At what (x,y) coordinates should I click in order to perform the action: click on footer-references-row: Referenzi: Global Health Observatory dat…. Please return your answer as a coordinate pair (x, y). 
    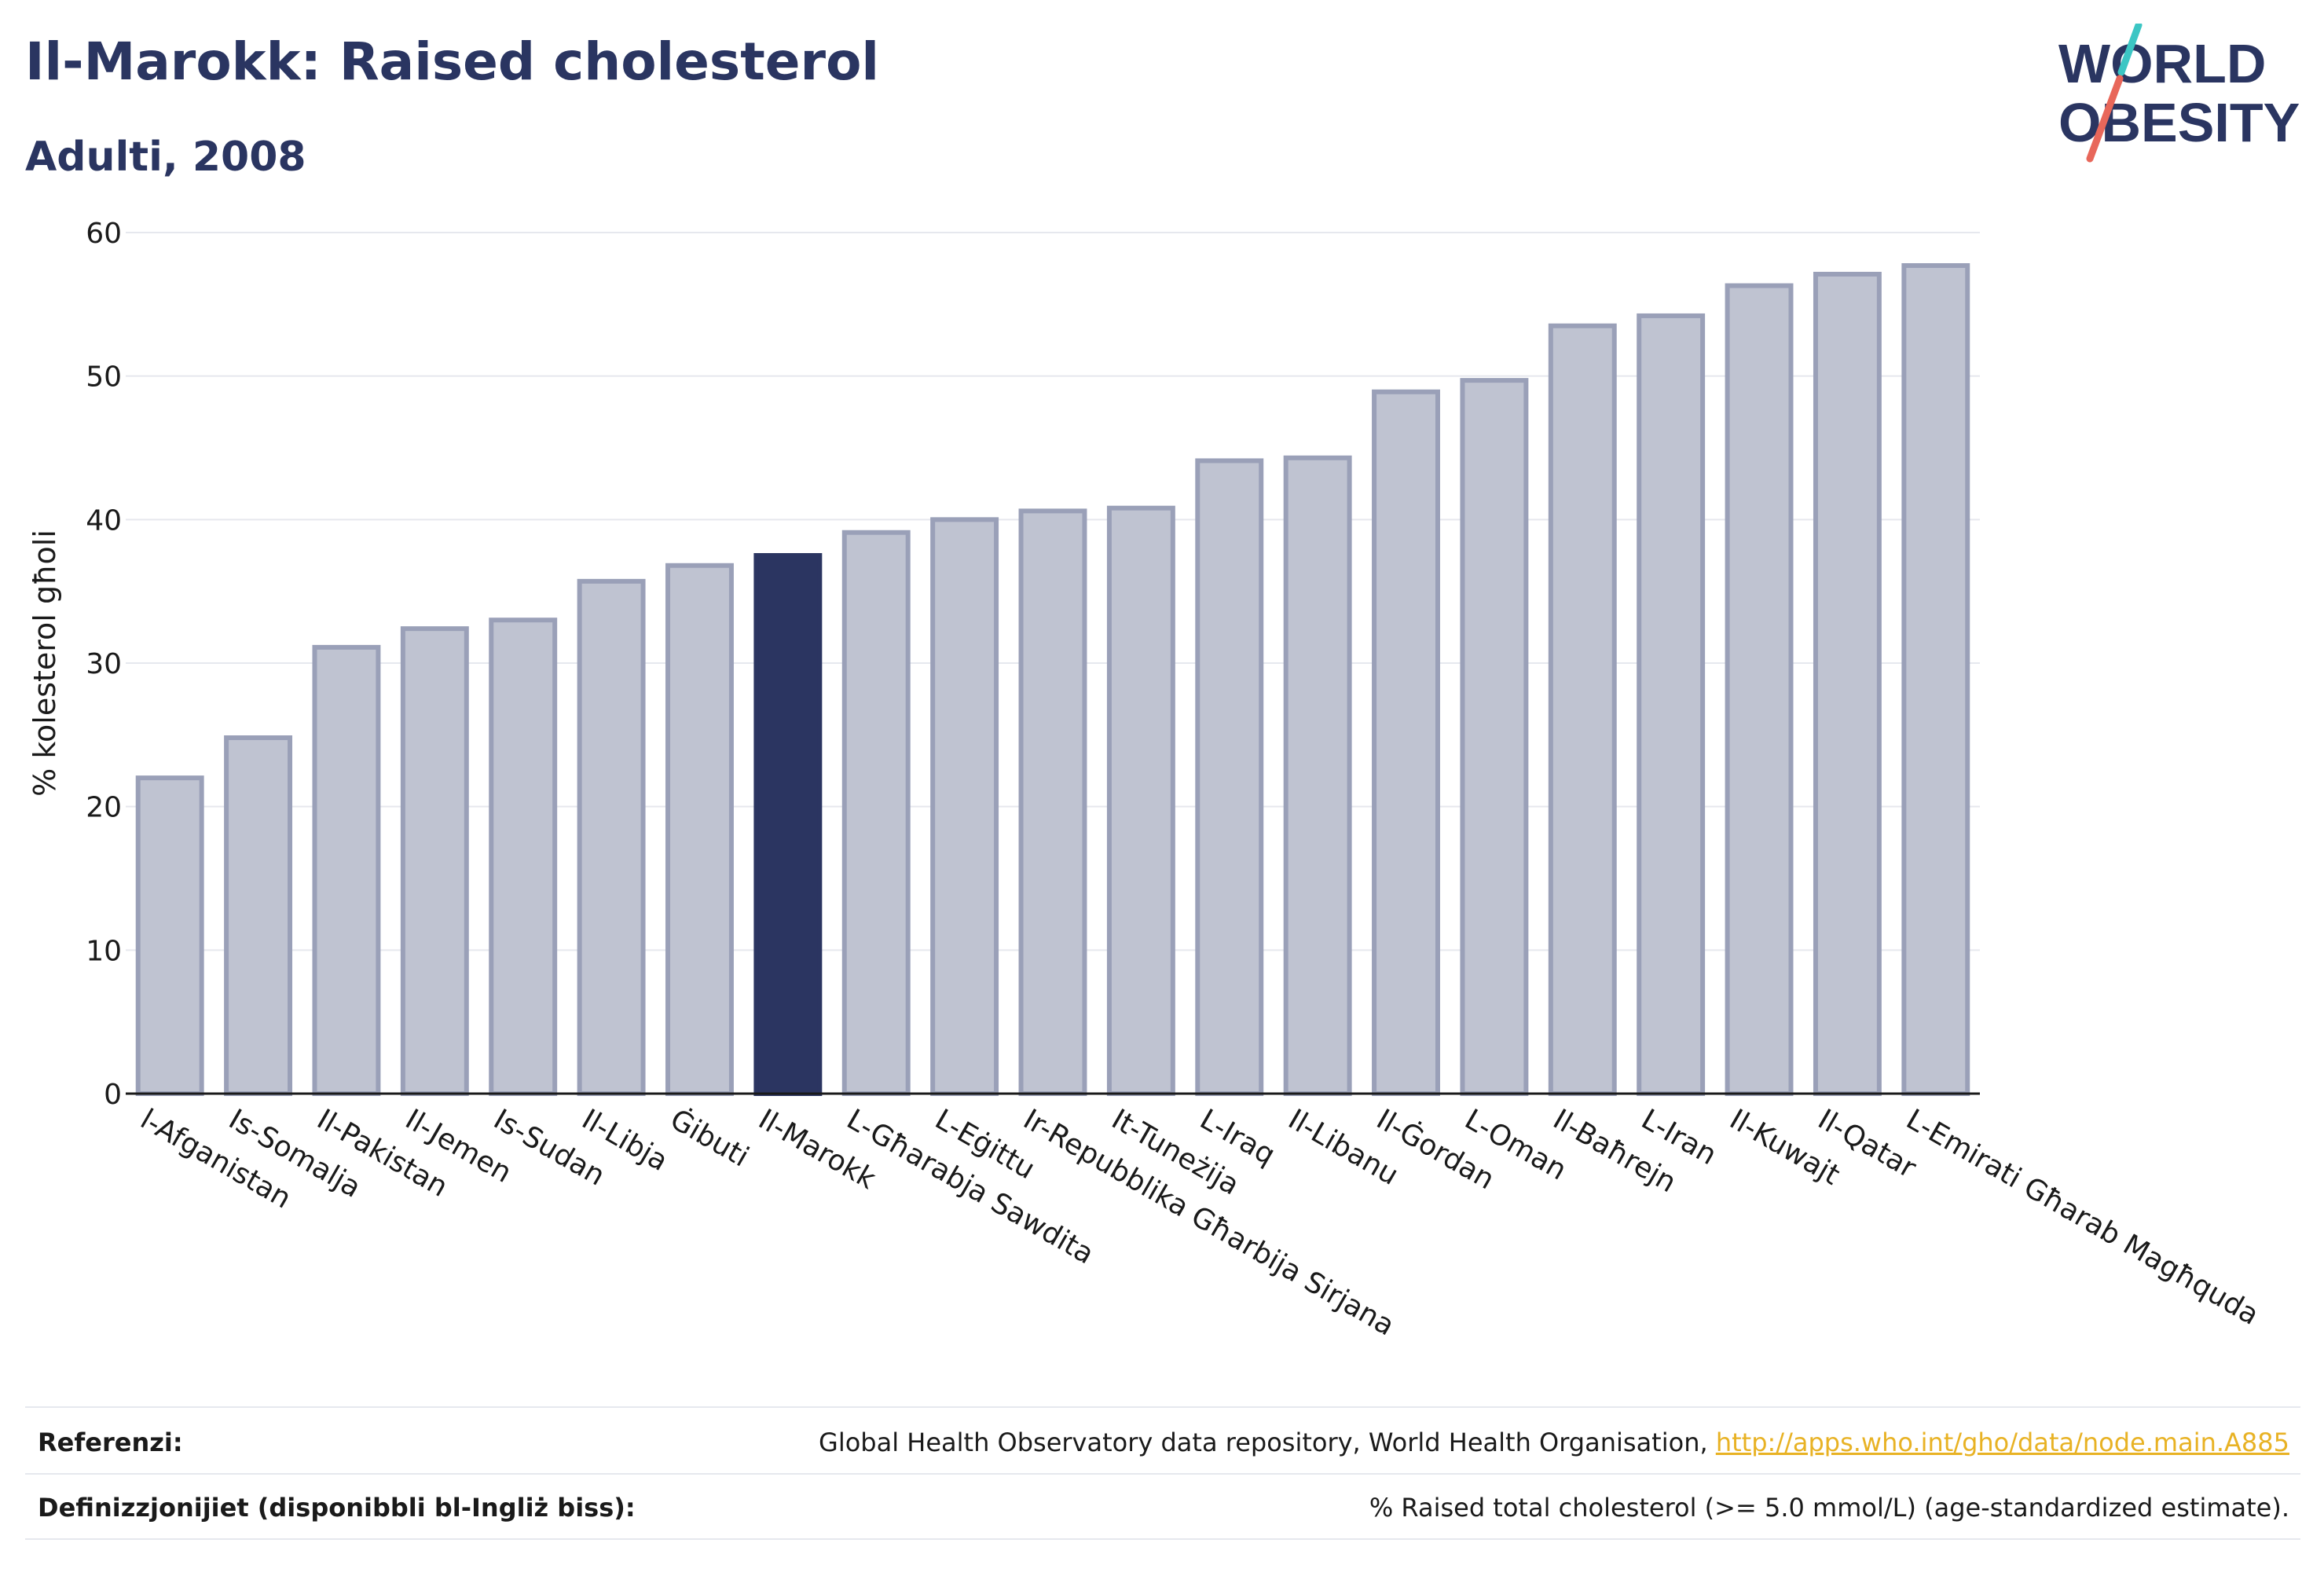
    Looking at the image, I should click on (1162, 1441).